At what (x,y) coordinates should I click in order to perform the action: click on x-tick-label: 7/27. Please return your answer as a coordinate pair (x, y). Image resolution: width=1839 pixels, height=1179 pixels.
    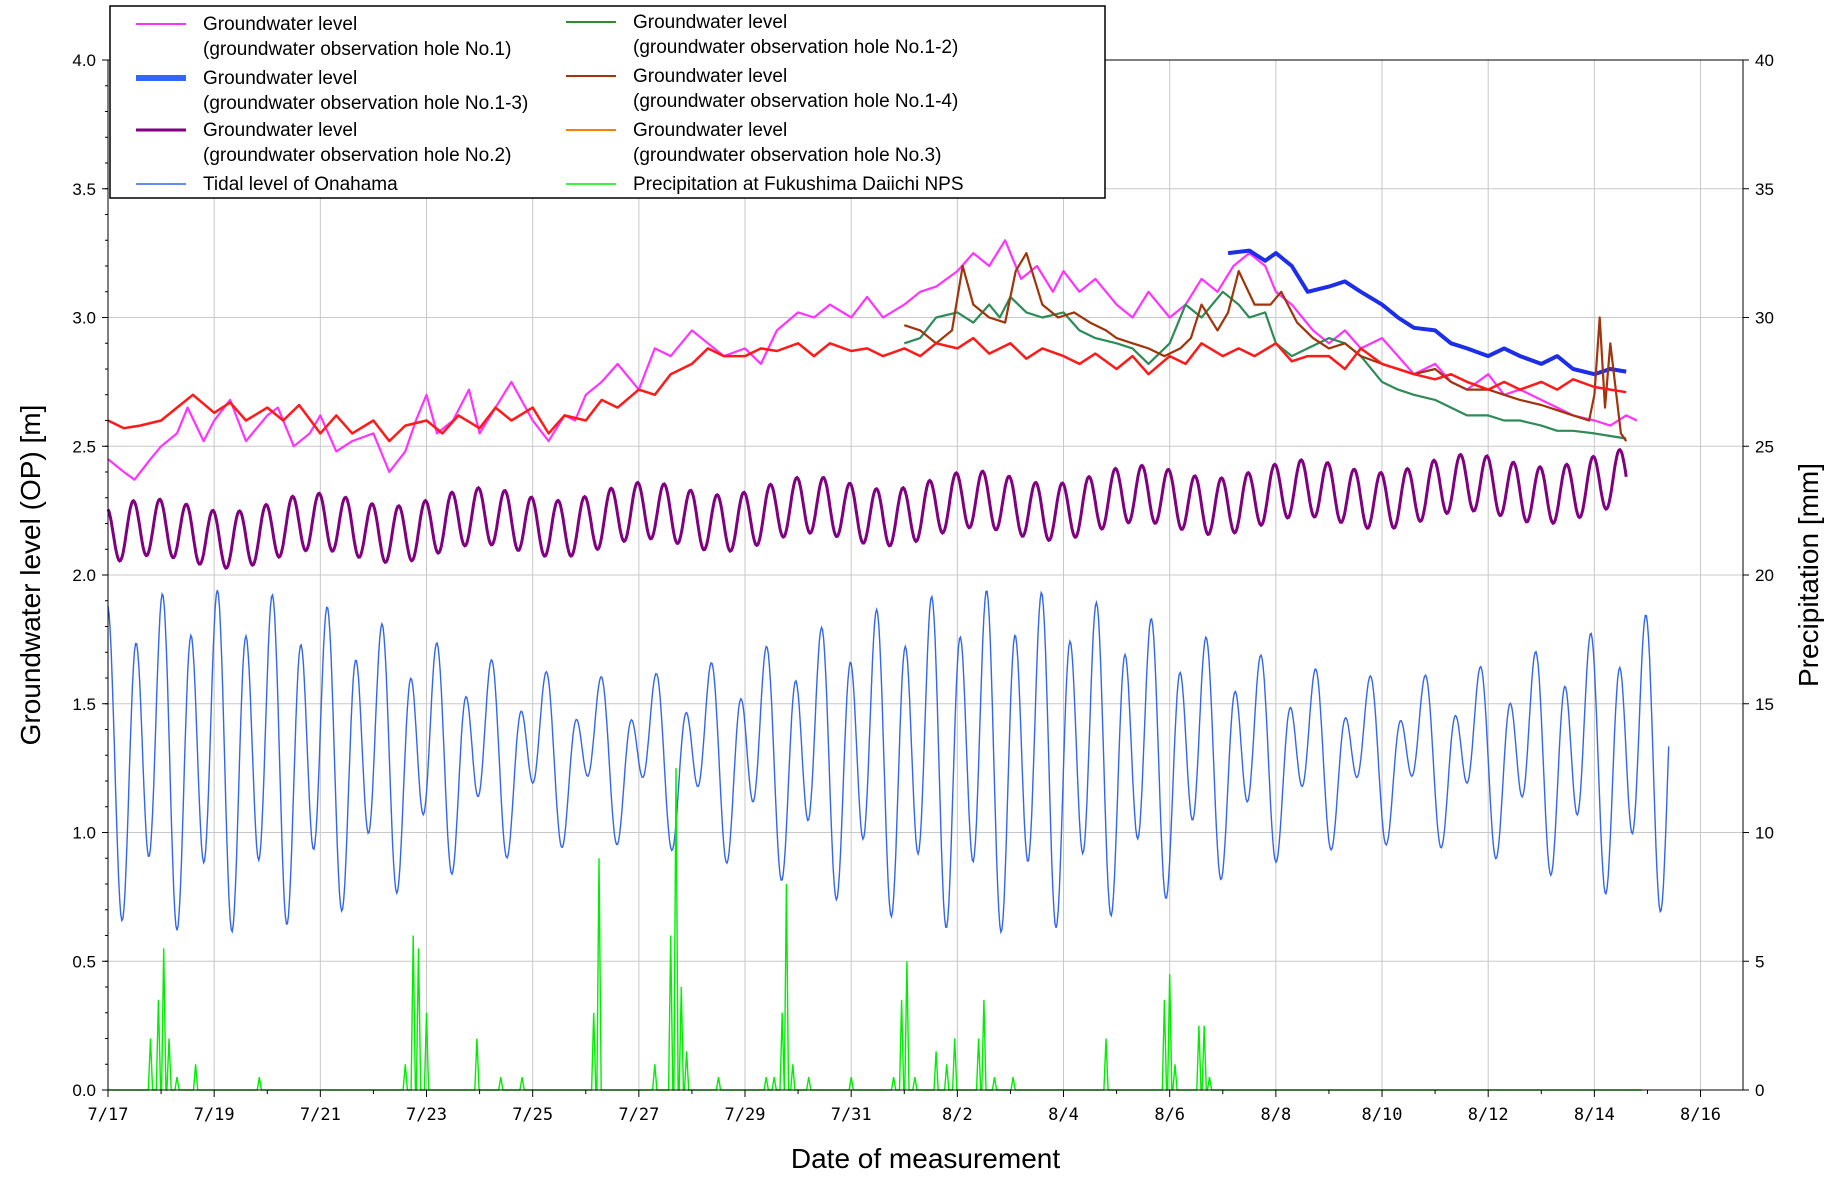
    Looking at the image, I should click on (638, 1115).